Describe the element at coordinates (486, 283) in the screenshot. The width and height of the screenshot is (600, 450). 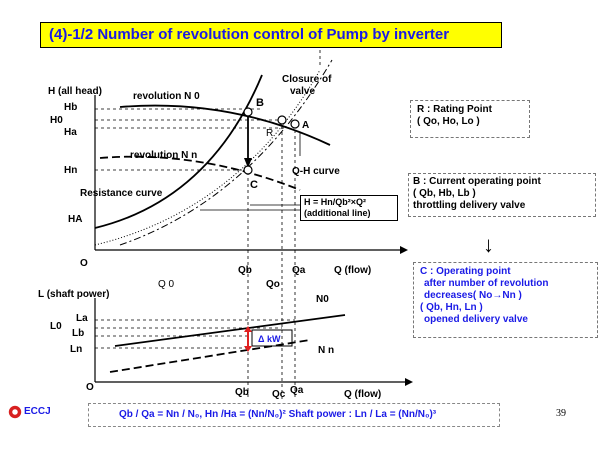
I see `operating-point-line2: after number of revolution` at that location.